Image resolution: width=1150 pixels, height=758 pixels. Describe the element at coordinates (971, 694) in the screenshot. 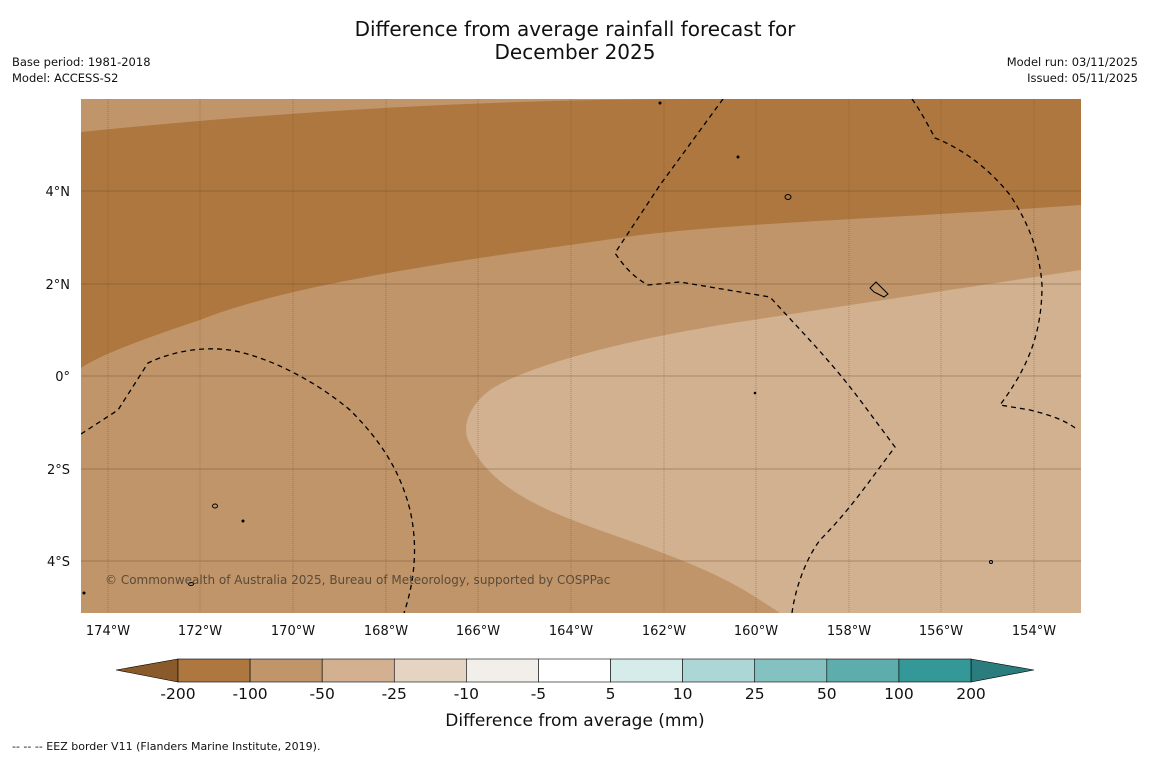

I see `colorbar-tick-label: 200` at that location.